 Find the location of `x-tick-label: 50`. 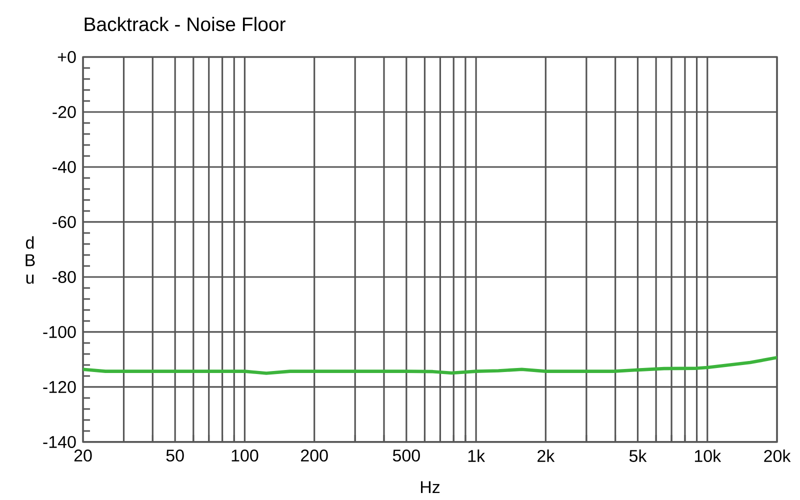

x-tick-label: 50 is located at coordinates (175, 456).